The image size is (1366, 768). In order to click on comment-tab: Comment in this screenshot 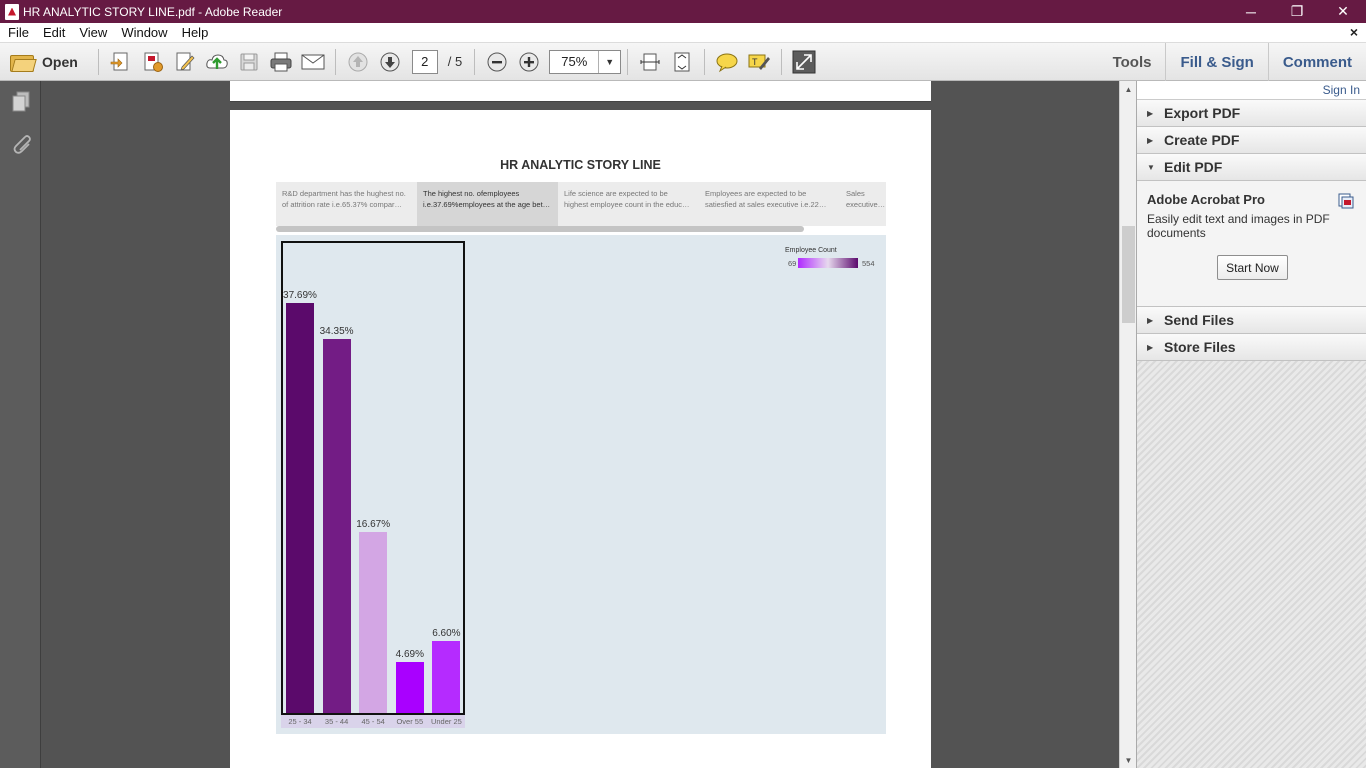, I will do `click(1316, 62)`.